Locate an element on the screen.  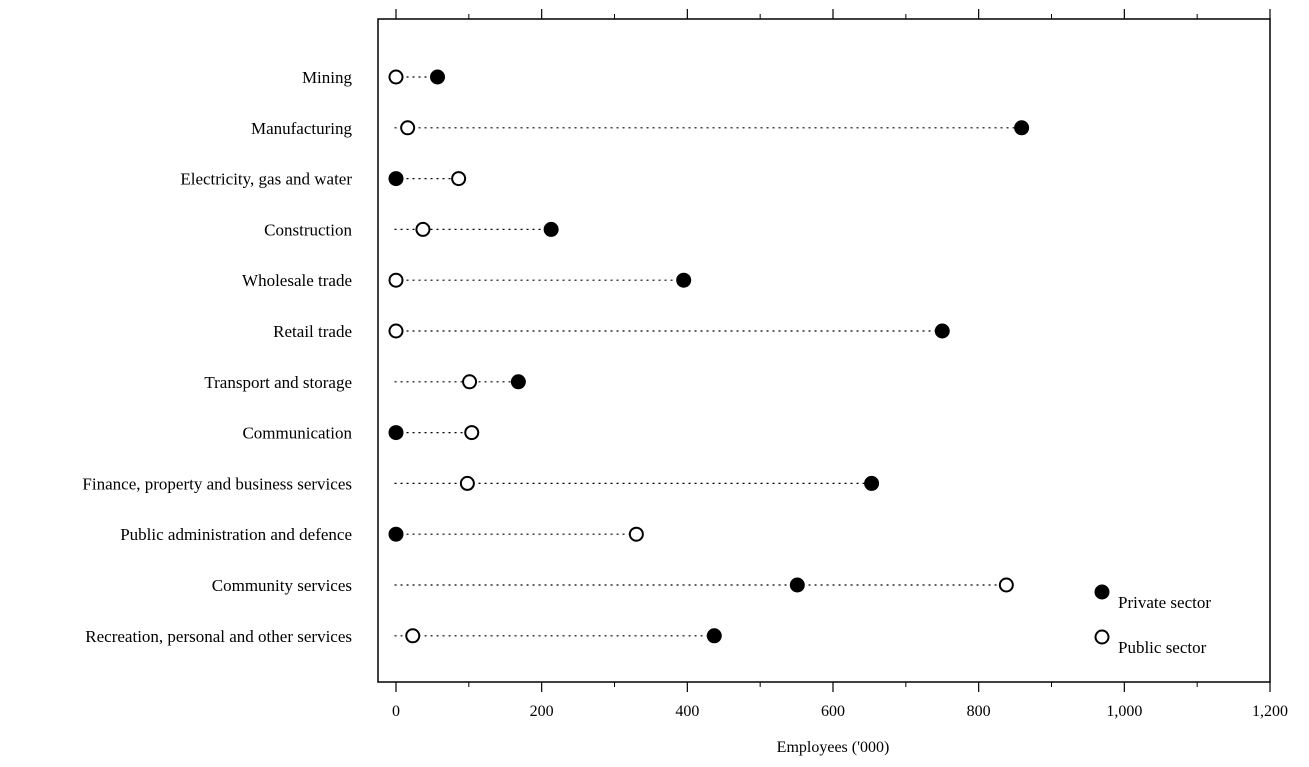
category-label: Finance, property and business services is located at coordinates (217, 483).